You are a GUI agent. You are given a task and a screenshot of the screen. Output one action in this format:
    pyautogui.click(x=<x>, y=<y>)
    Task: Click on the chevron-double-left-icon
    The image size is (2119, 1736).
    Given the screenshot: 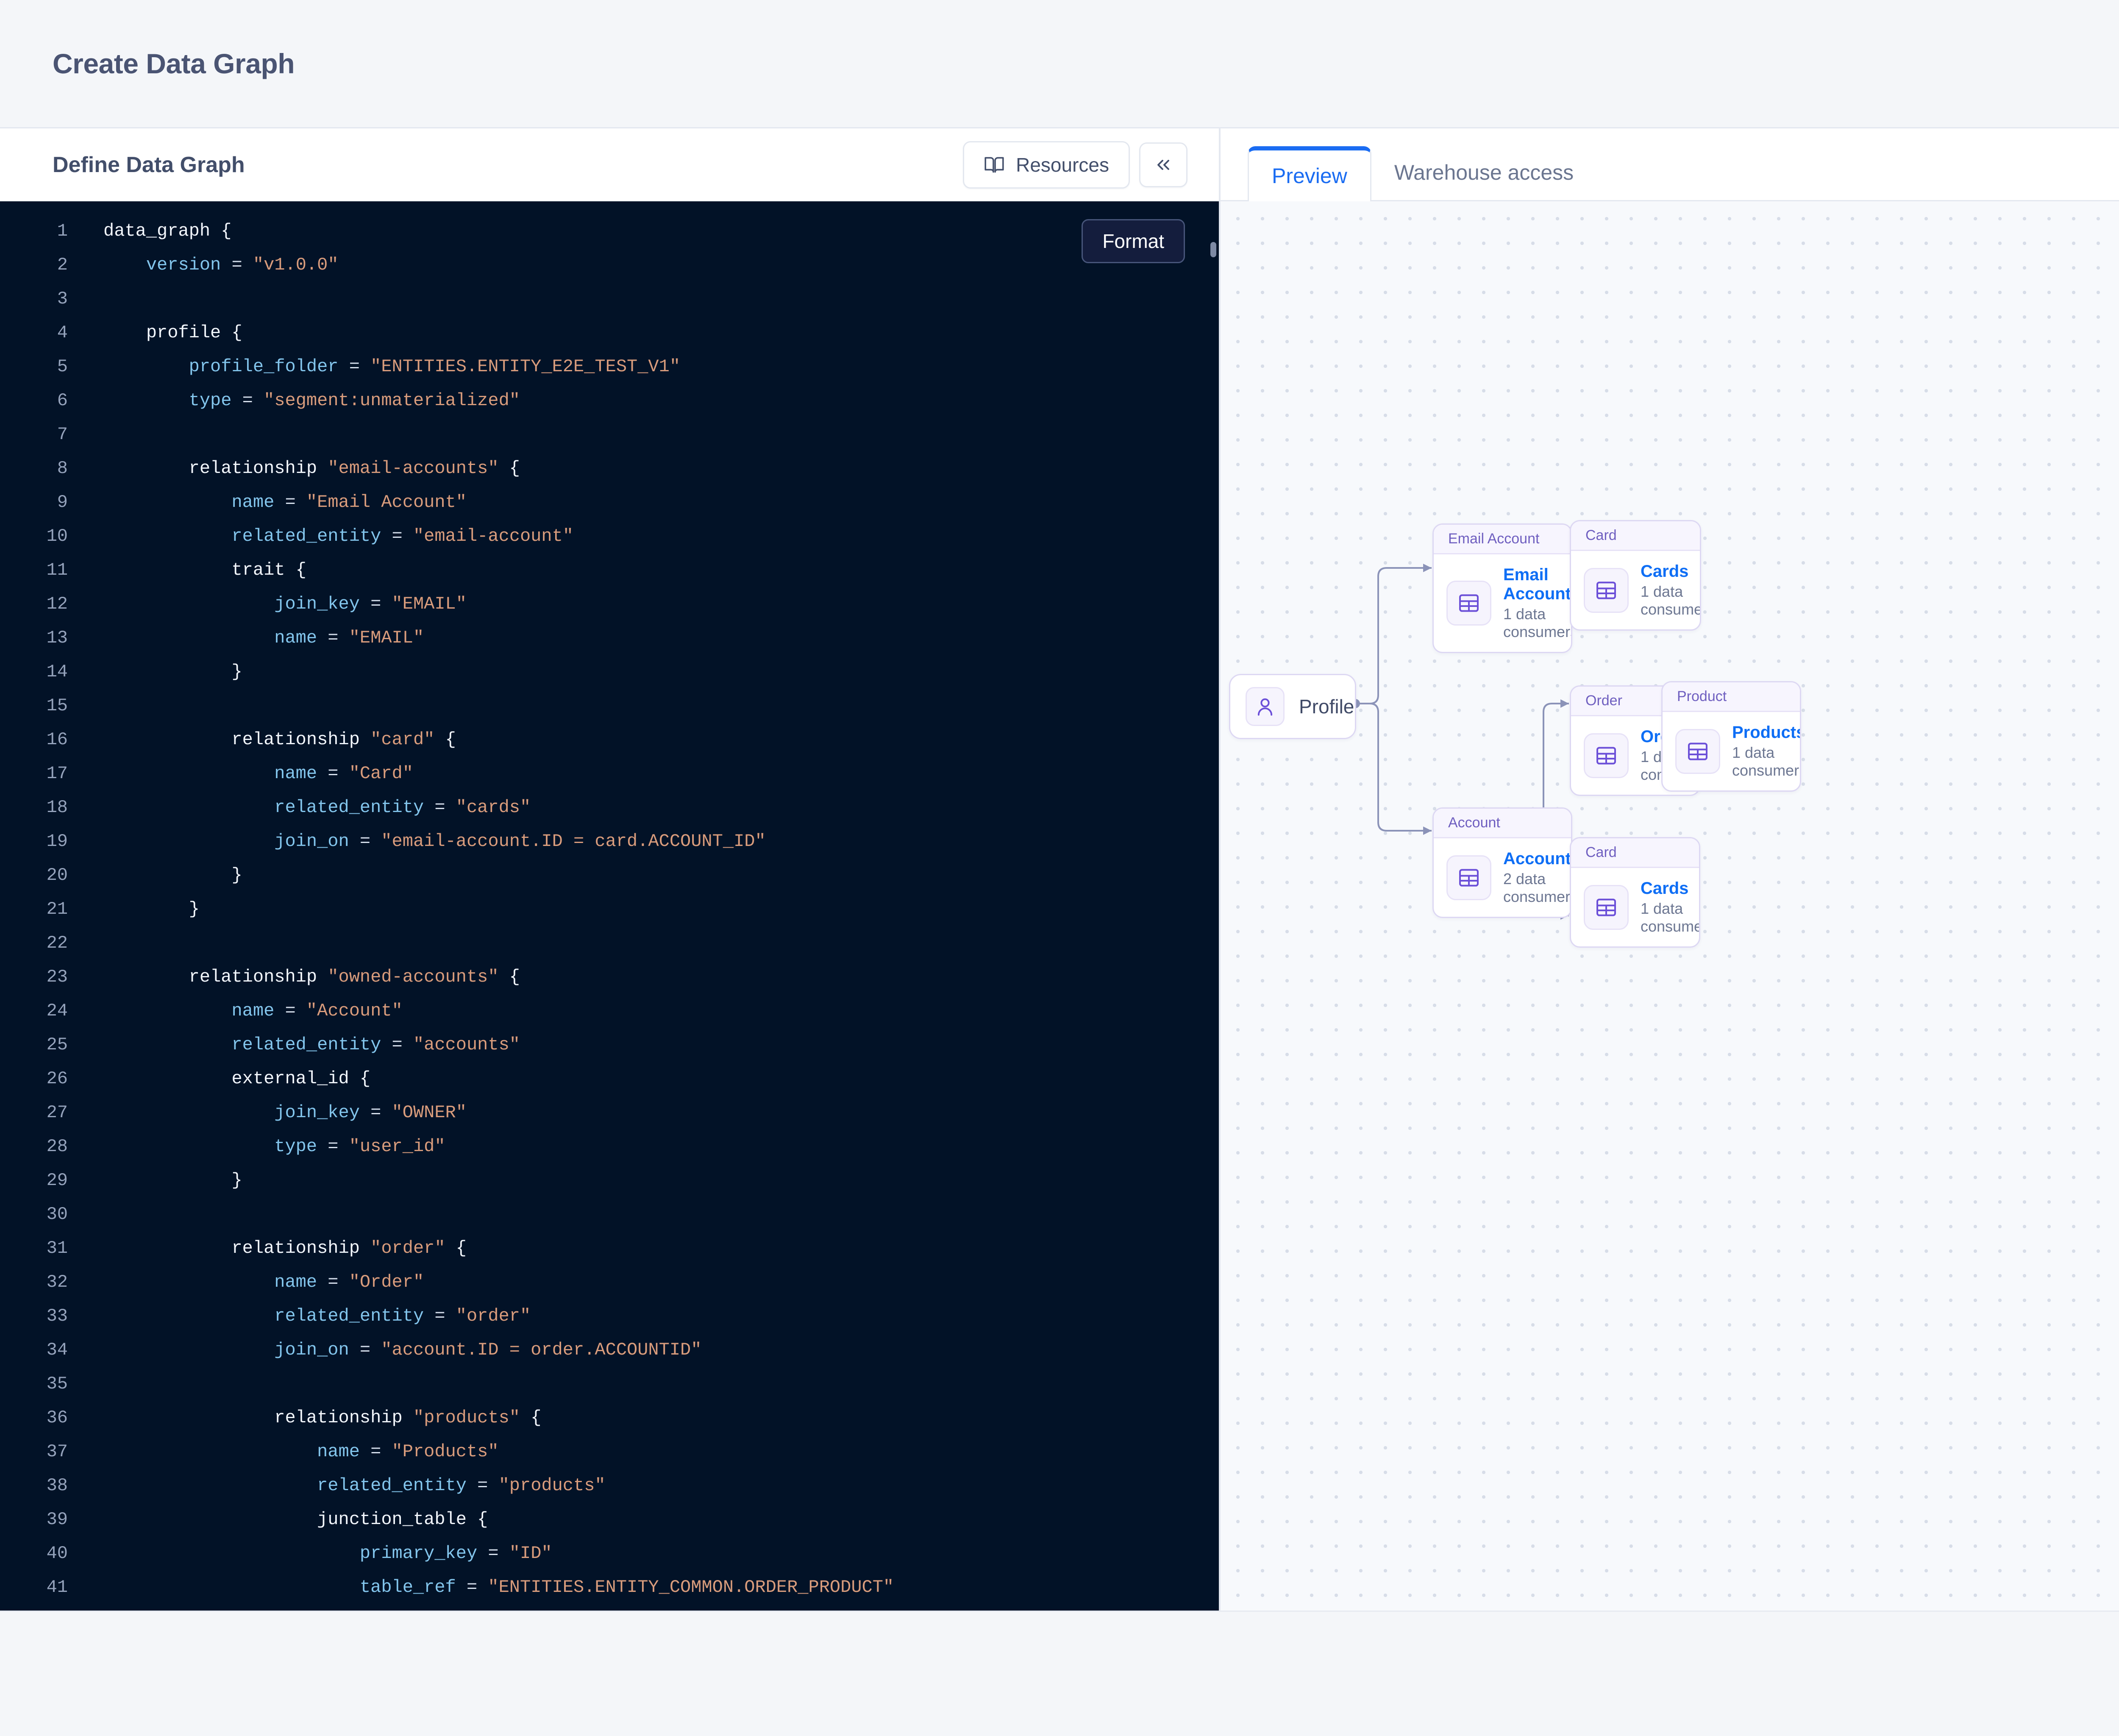 What is the action you would take?
    pyautogui.click(x=1164, y=165)
    